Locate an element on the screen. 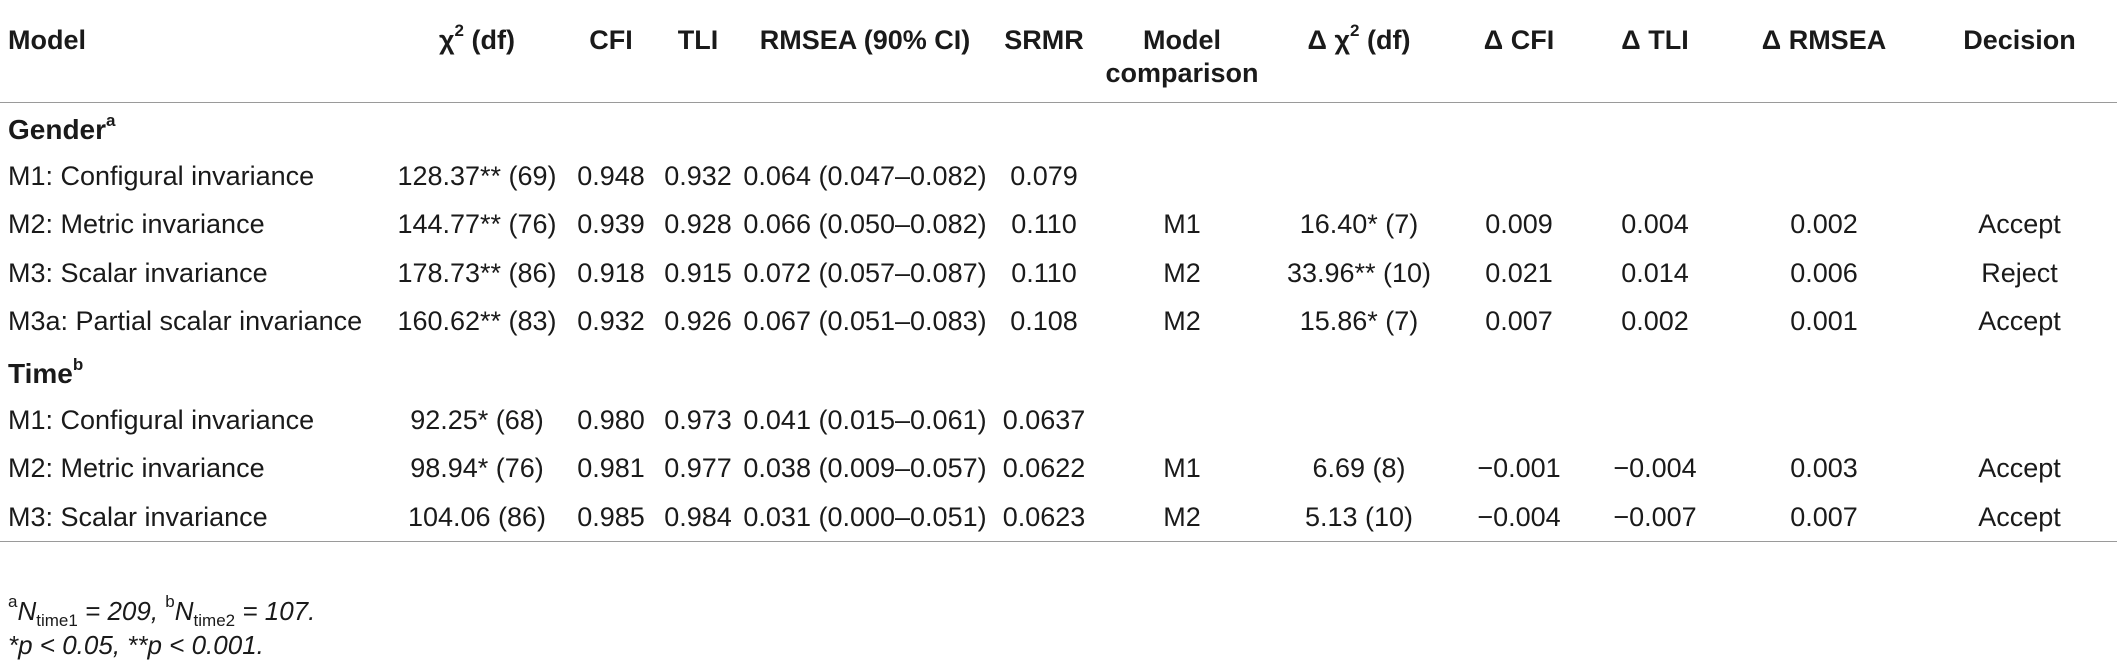 The image size is (2117, 669). cell-dchi2 is located at coordinates (1359, 176).